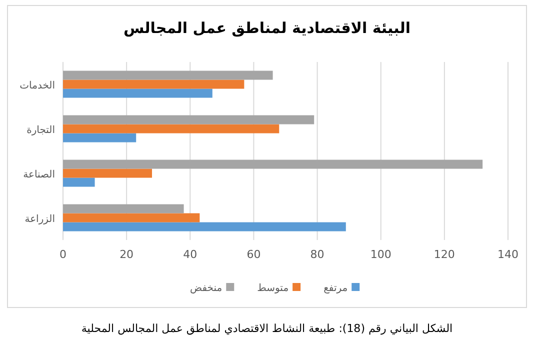 The image size is (534, 345). I want to click on x-tick-label: 80, so click(317, 254).